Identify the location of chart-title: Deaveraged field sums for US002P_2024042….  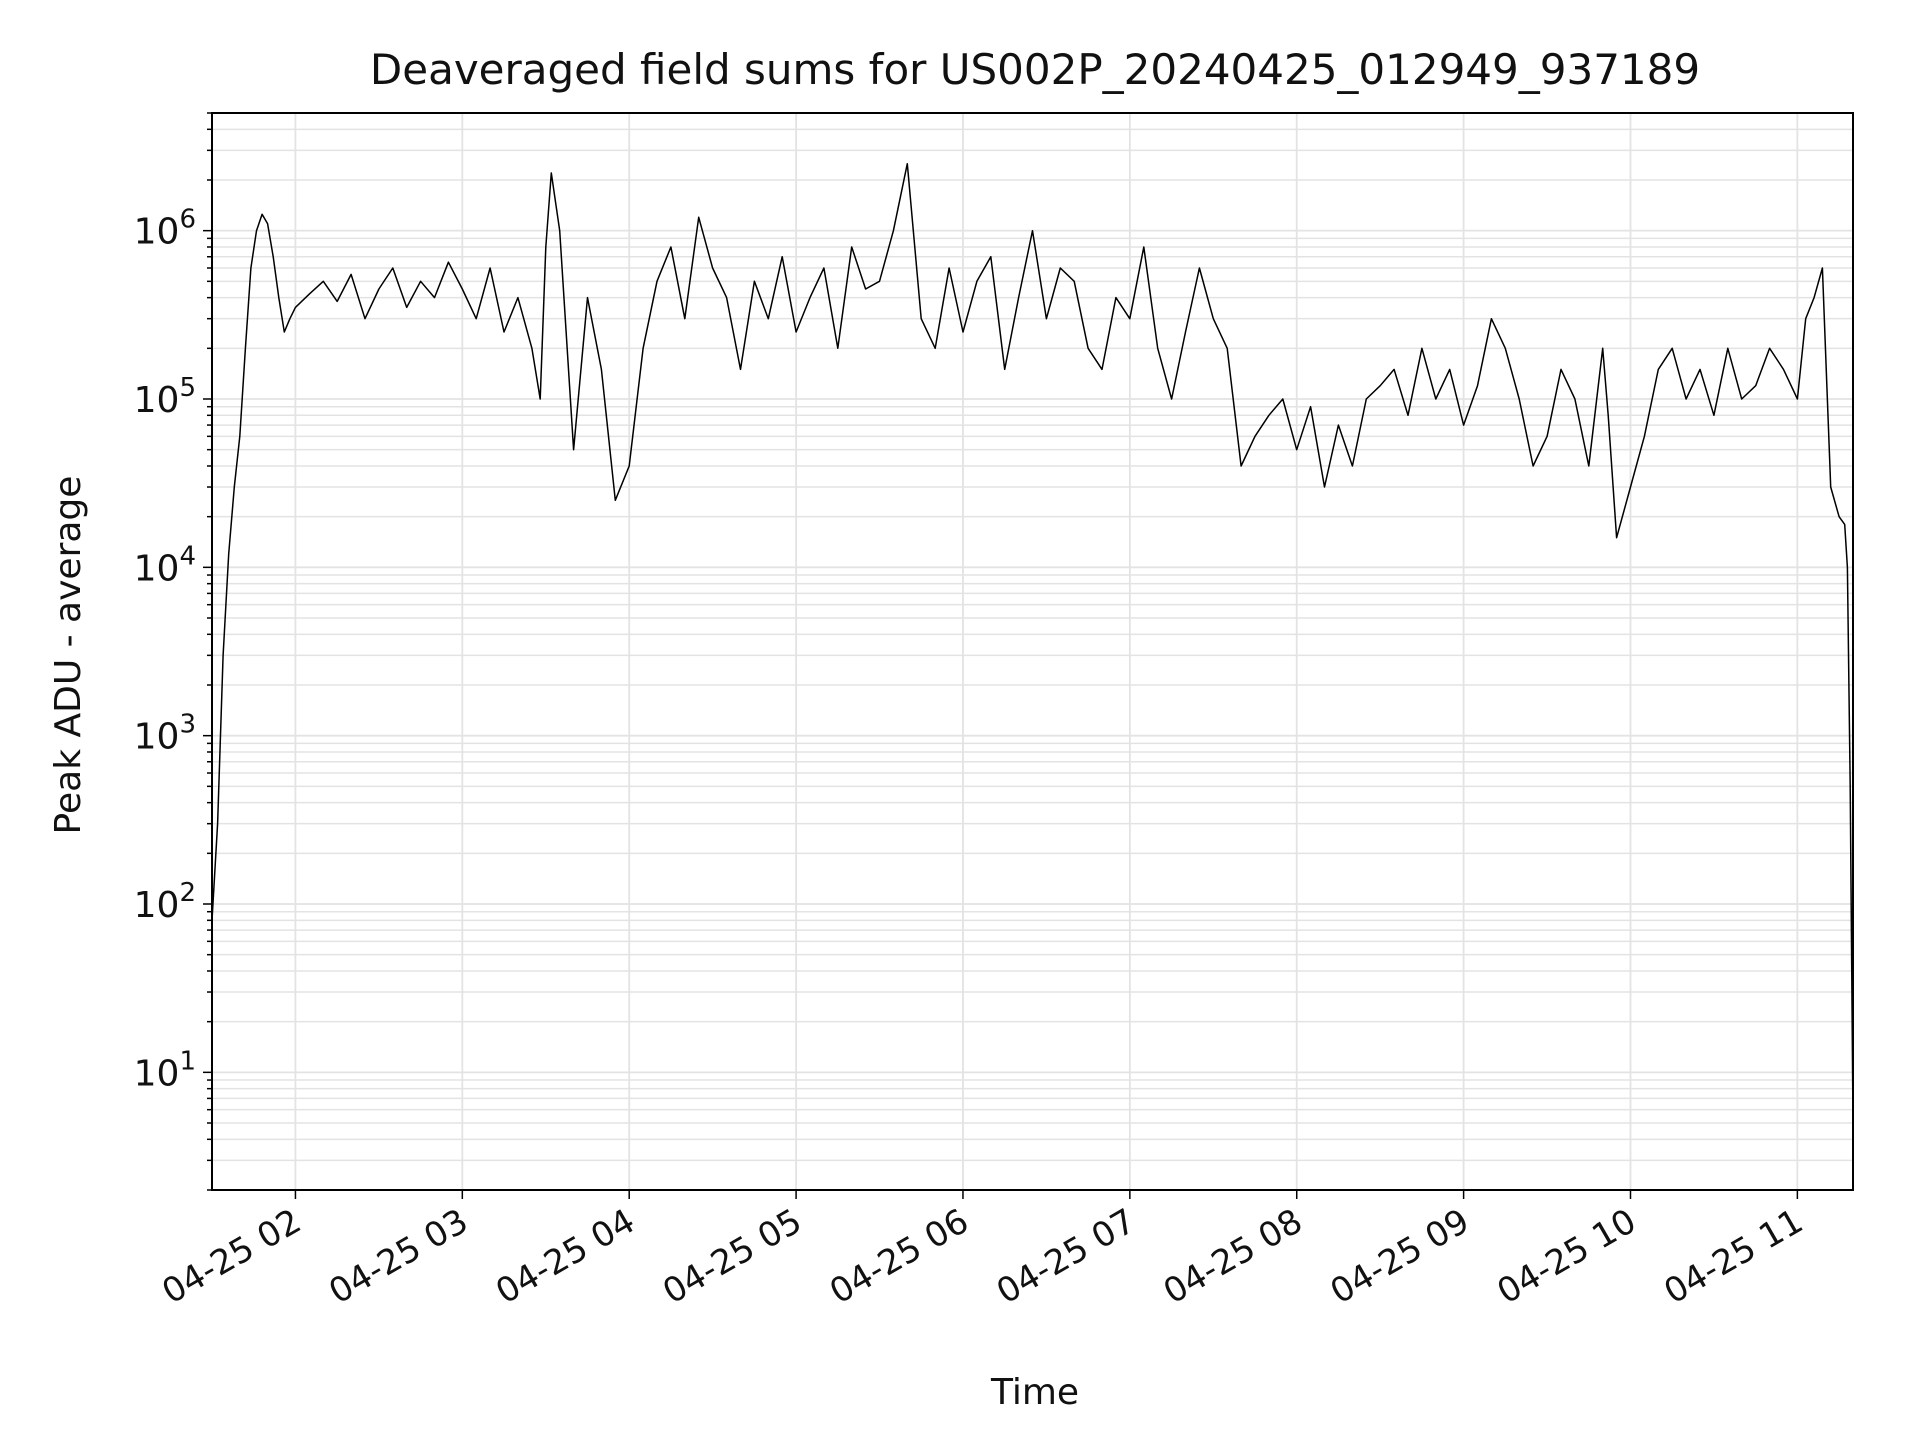
(1035, 69).